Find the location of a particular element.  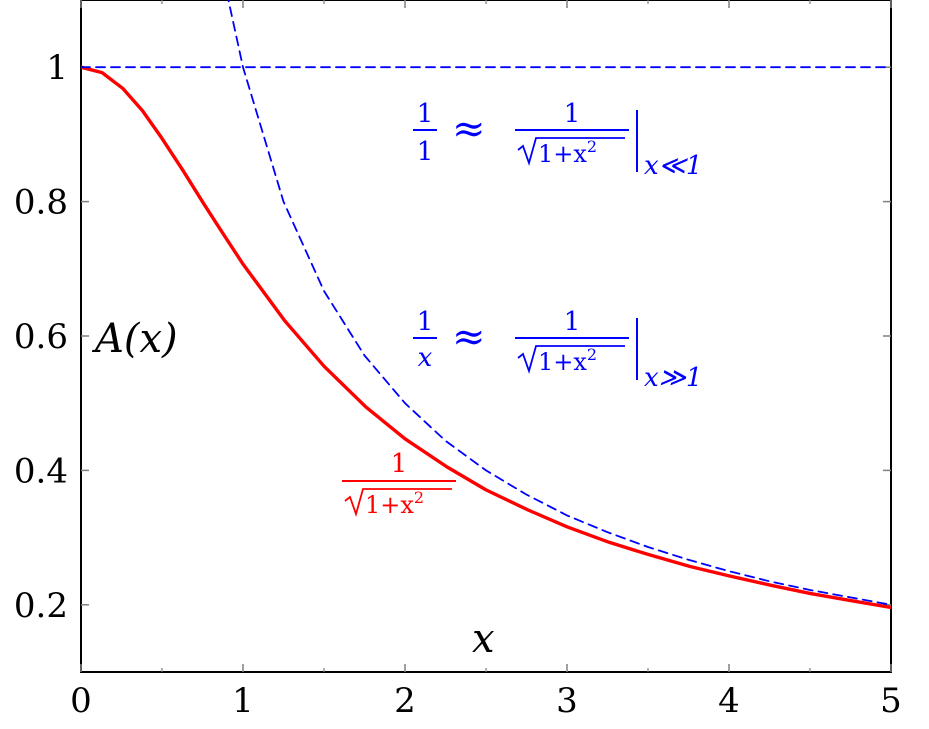

small-x-sqrt-sign is located at coordinates (571, 151).